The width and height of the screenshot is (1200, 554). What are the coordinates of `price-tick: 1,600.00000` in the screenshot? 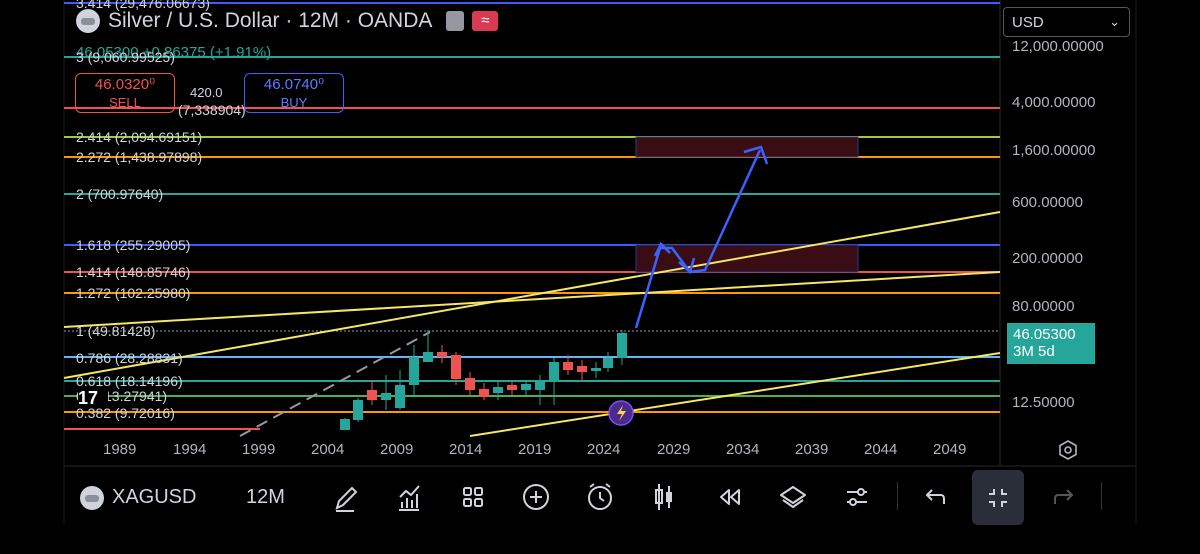 It's located at (1054, 150).